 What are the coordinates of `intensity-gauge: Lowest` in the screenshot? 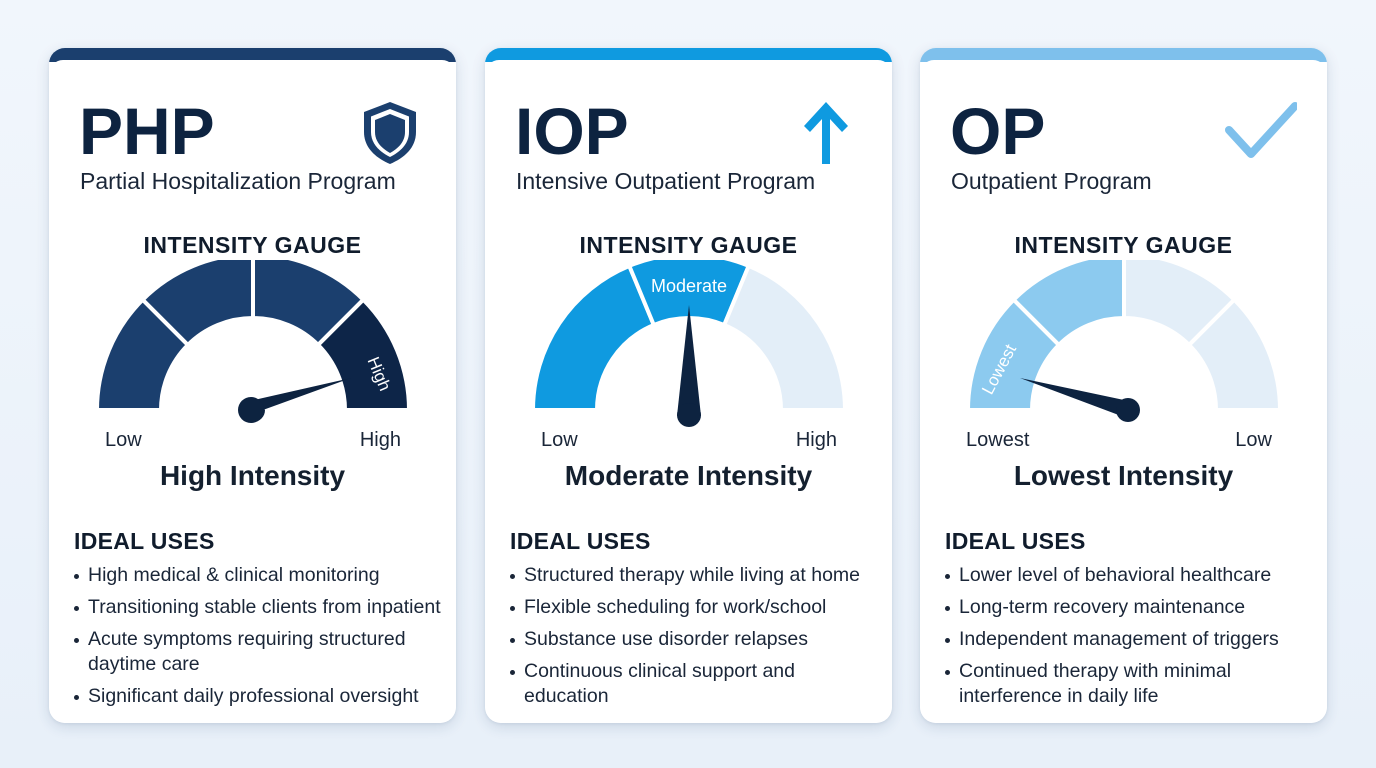 It's located at (1124, 341).